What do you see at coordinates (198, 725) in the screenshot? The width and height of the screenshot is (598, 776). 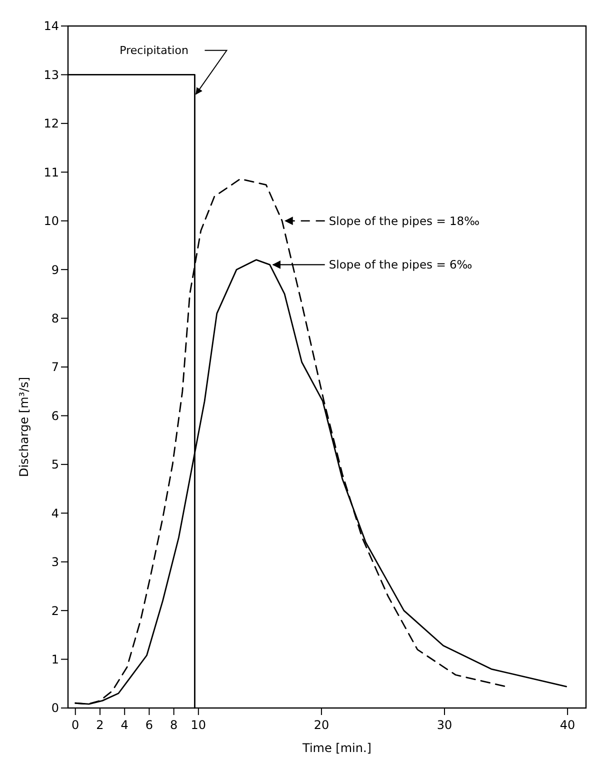 I see `x-tick-label: 10` at bounding box center [198, 725].